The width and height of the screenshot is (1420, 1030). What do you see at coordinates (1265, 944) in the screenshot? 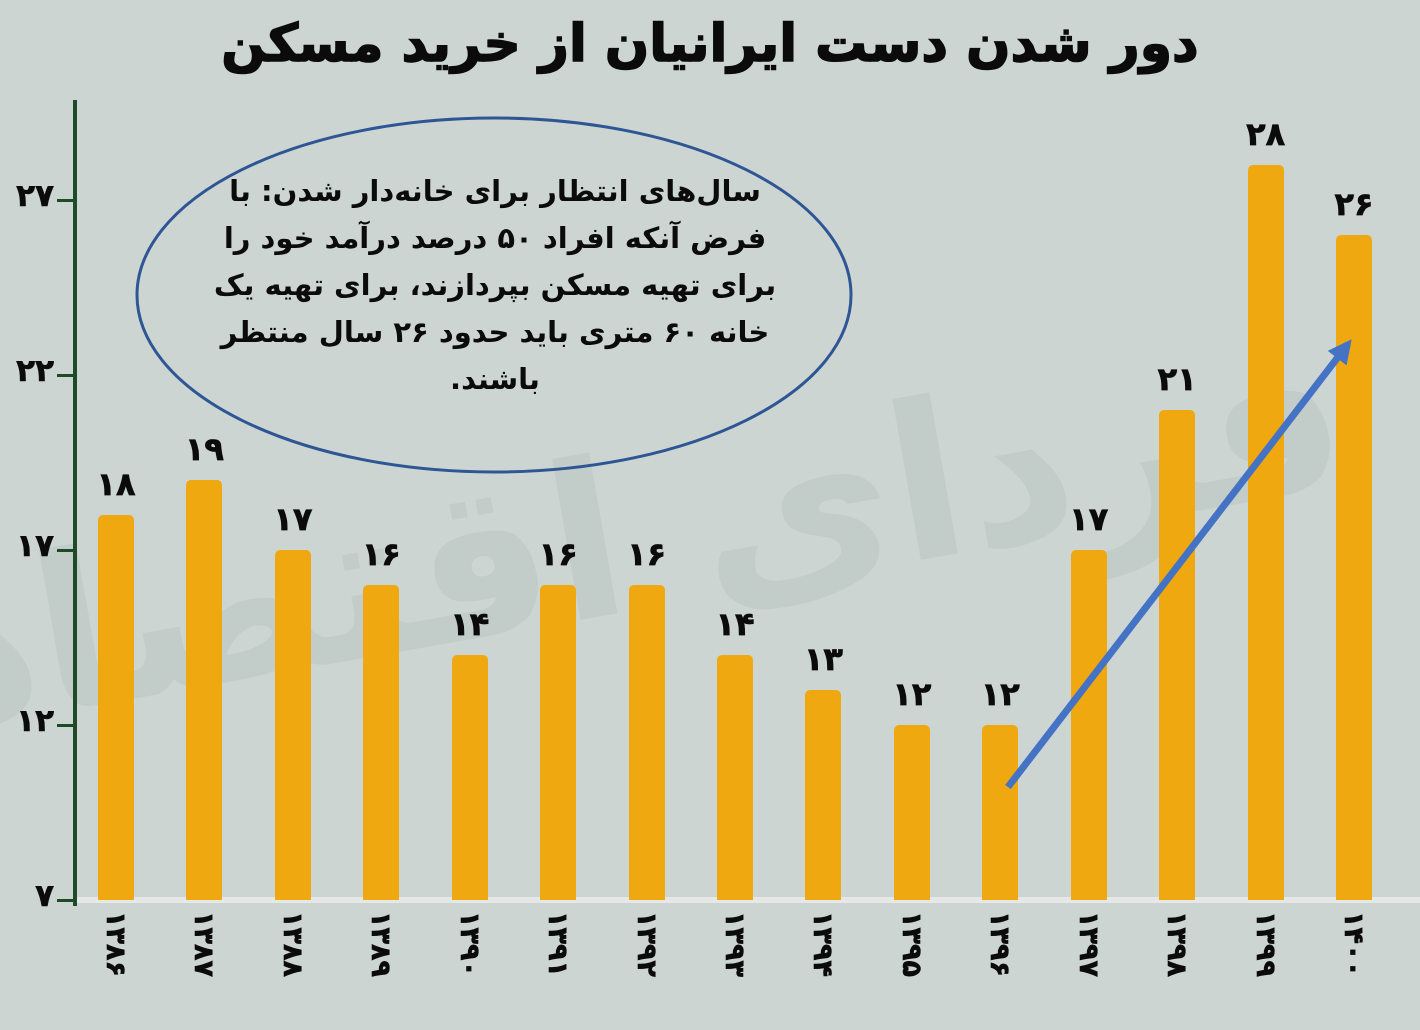
I see `x-axis-label: ۱۳۹۹` at bounding box center [1265, 944].